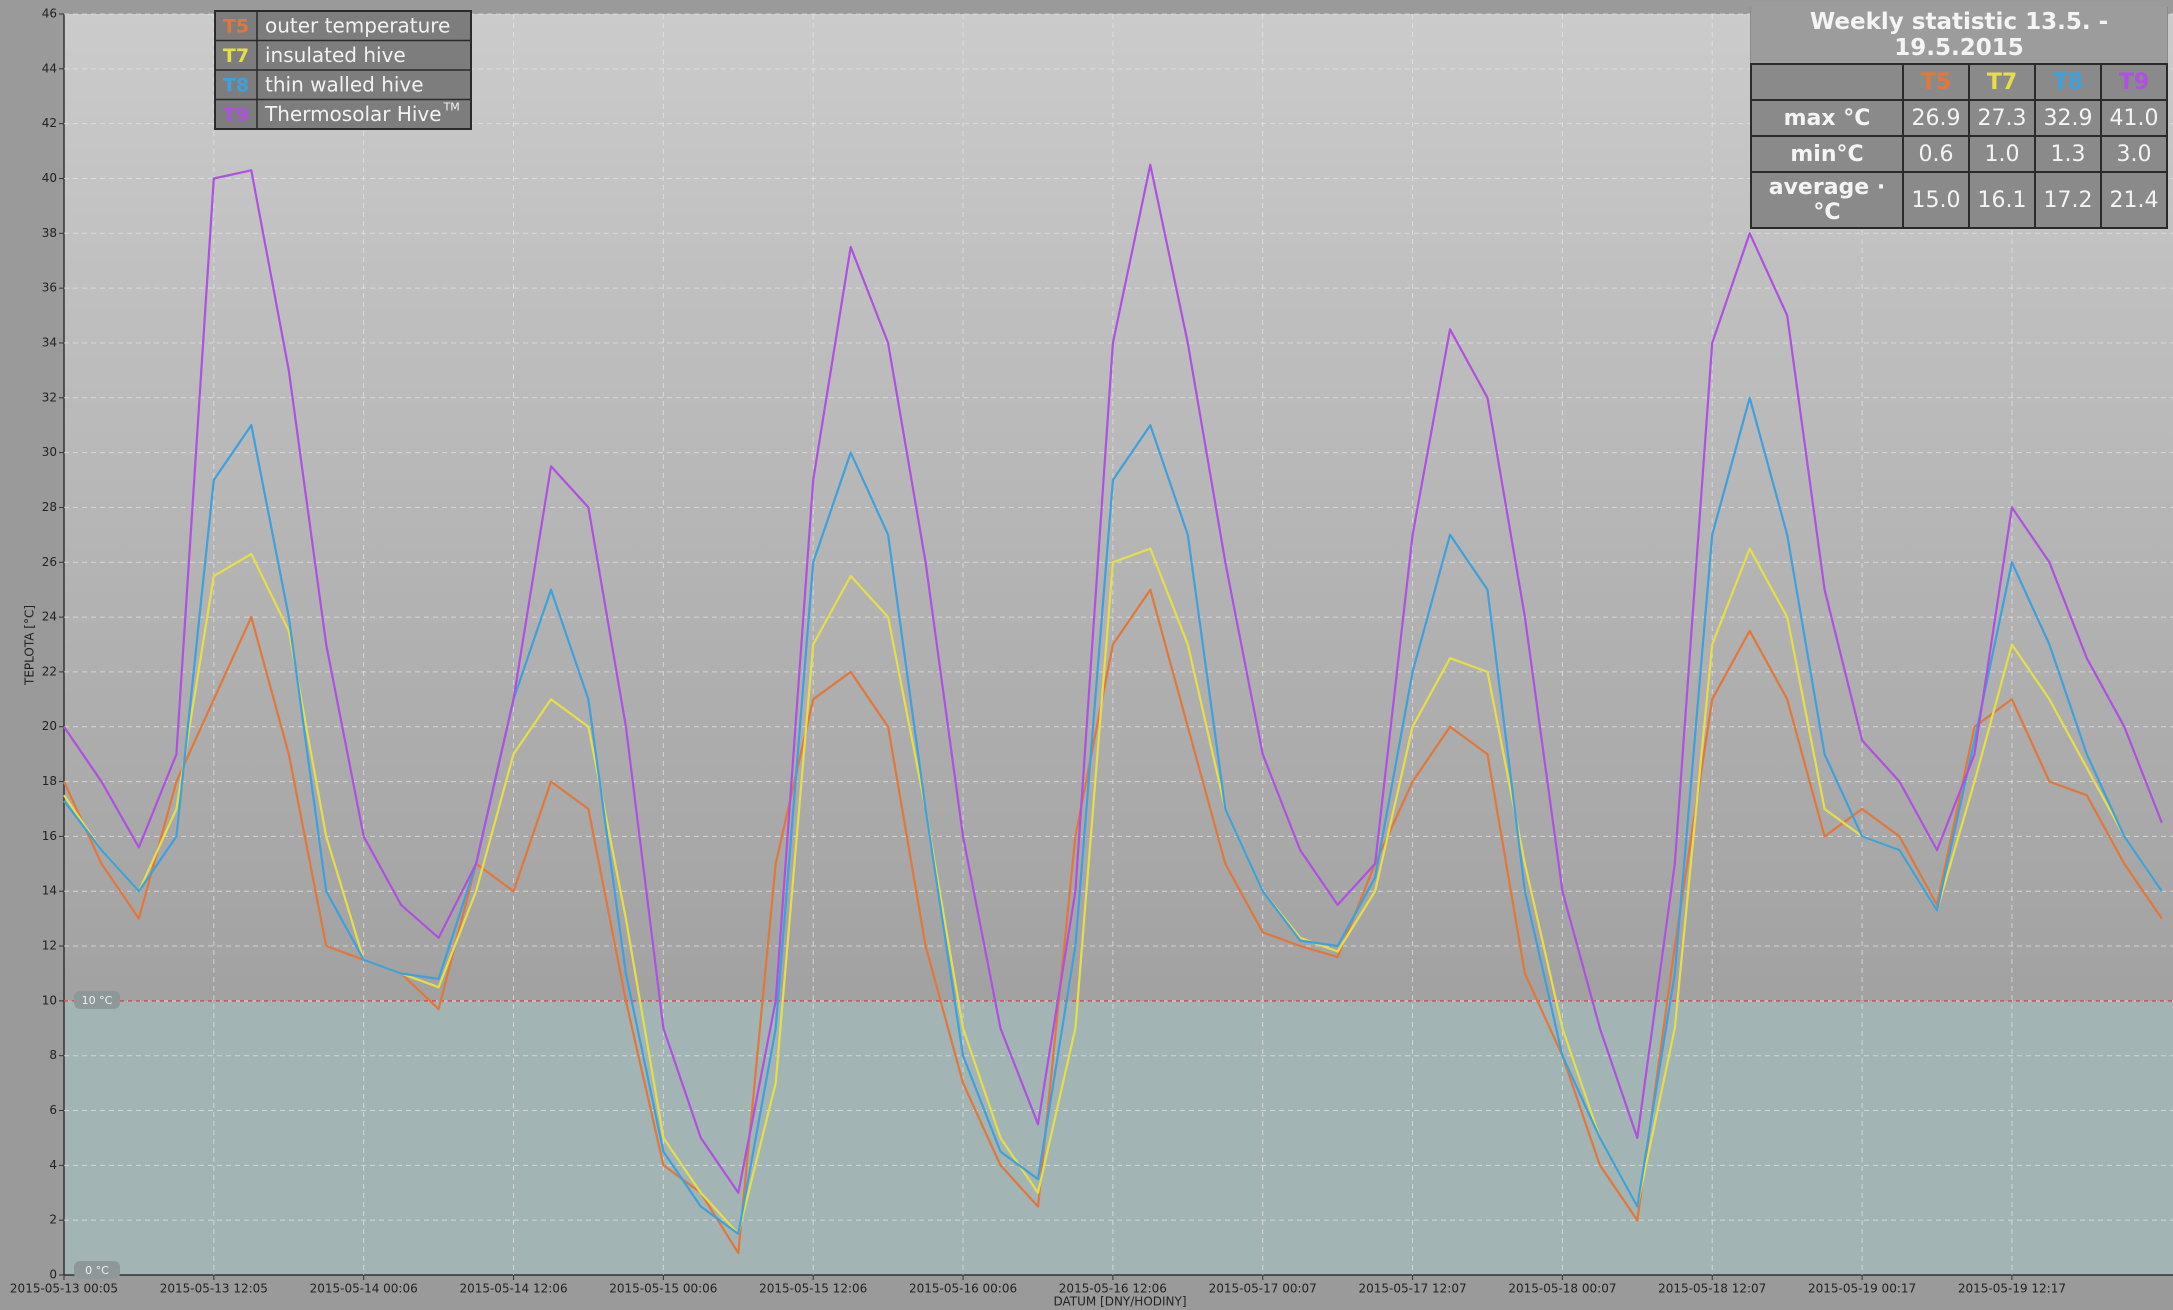 The image size is (2173, 1310). I want to click on stat-value: 1.0, so click(2002, 154).